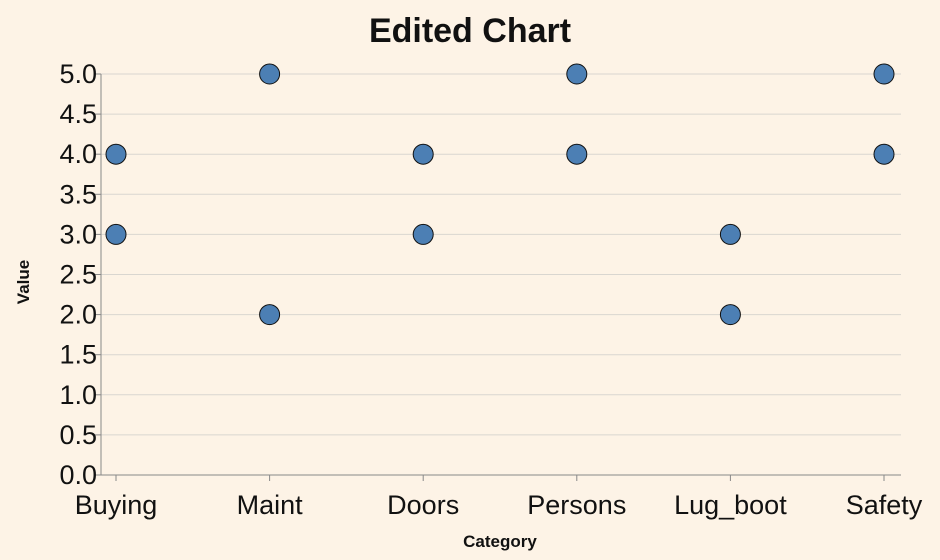  I want to click on x-tick-label: Persons, so click(576, 505).